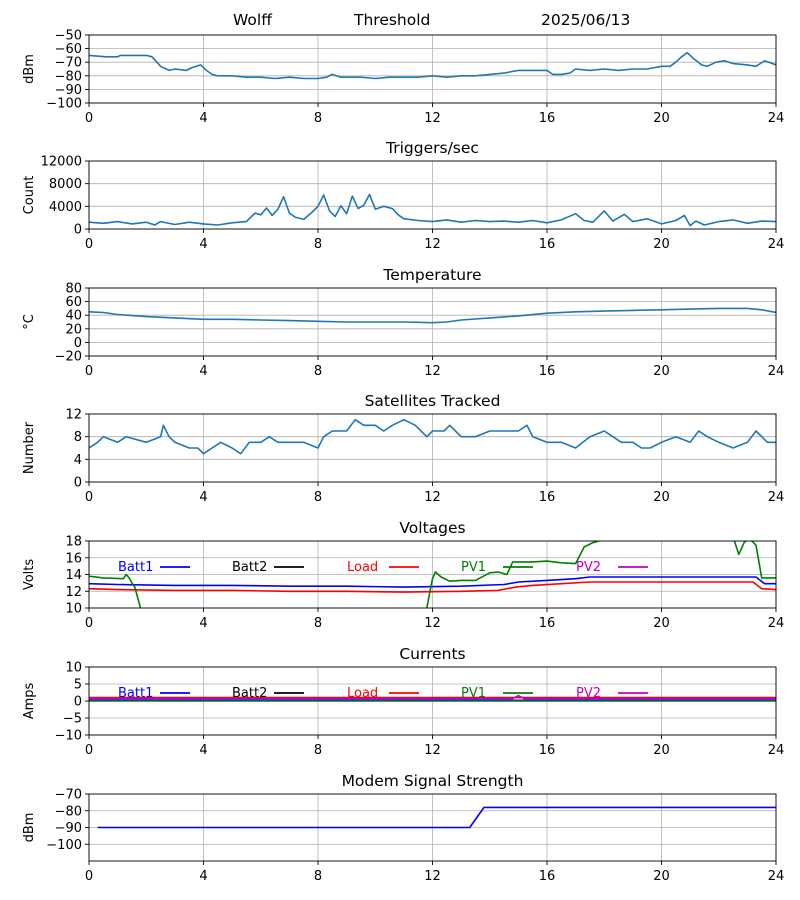  Describe the element at coordinates (473, 693) in the screenshot. I see `legend-label: PV1` at that location.